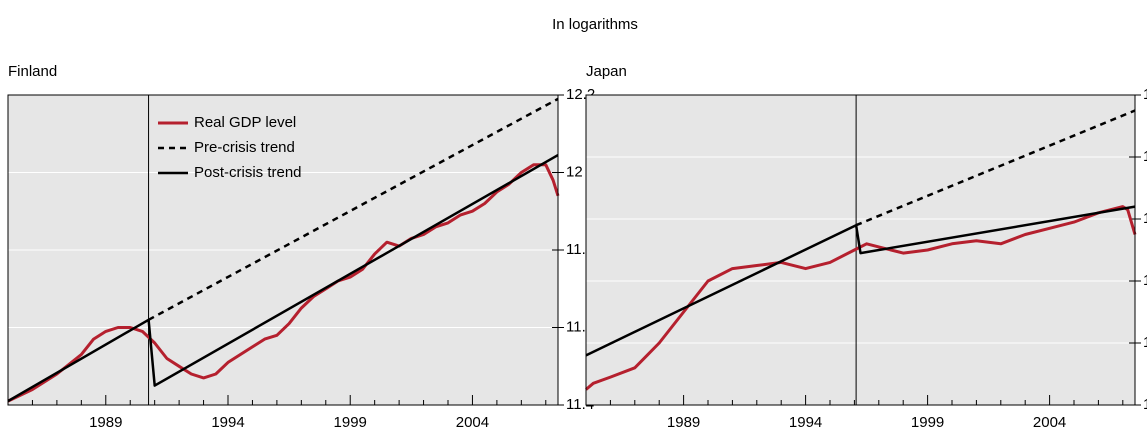 The image size is (1147, 435). Describe the element at coordinates (606, 71) in the screenshot. I see `panel-title: Japan` at that location.